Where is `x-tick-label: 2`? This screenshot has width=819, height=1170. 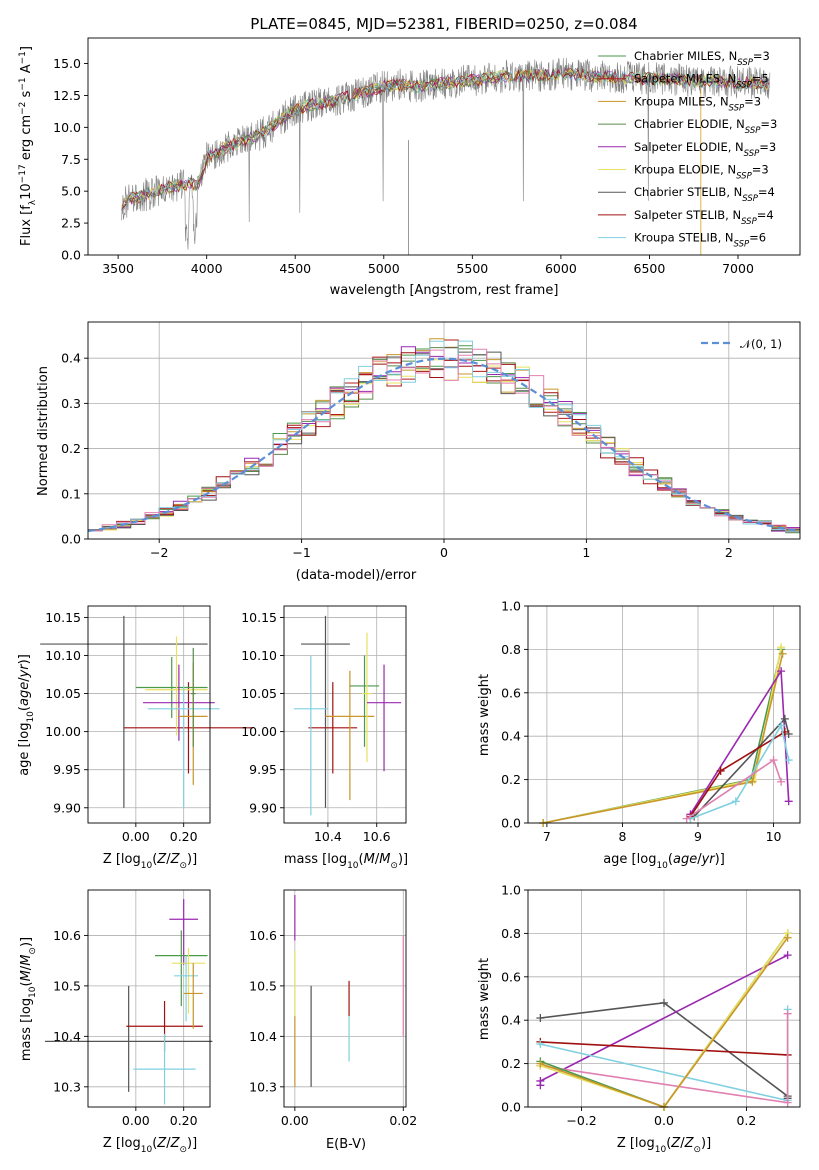 x-tick-label: 2 is located at coordinates (729, 552).